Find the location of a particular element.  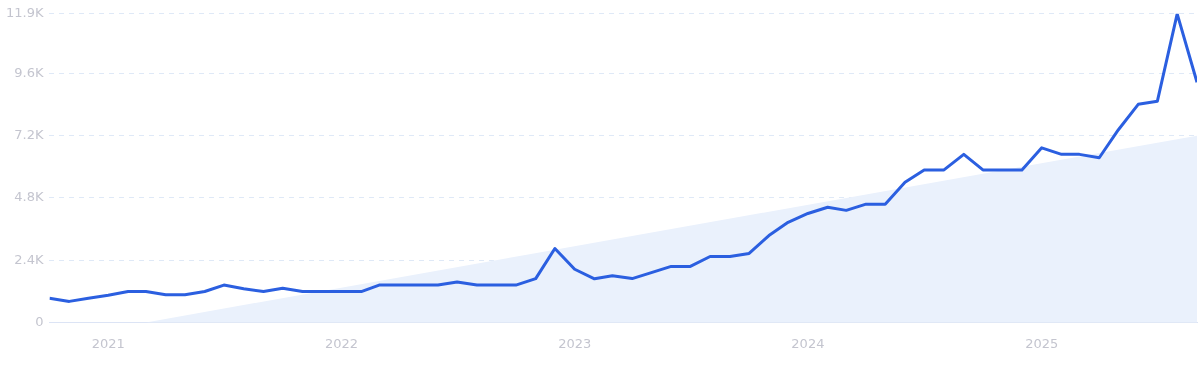

x-tick-label: 2025 is located at coordinates (1042, 343).